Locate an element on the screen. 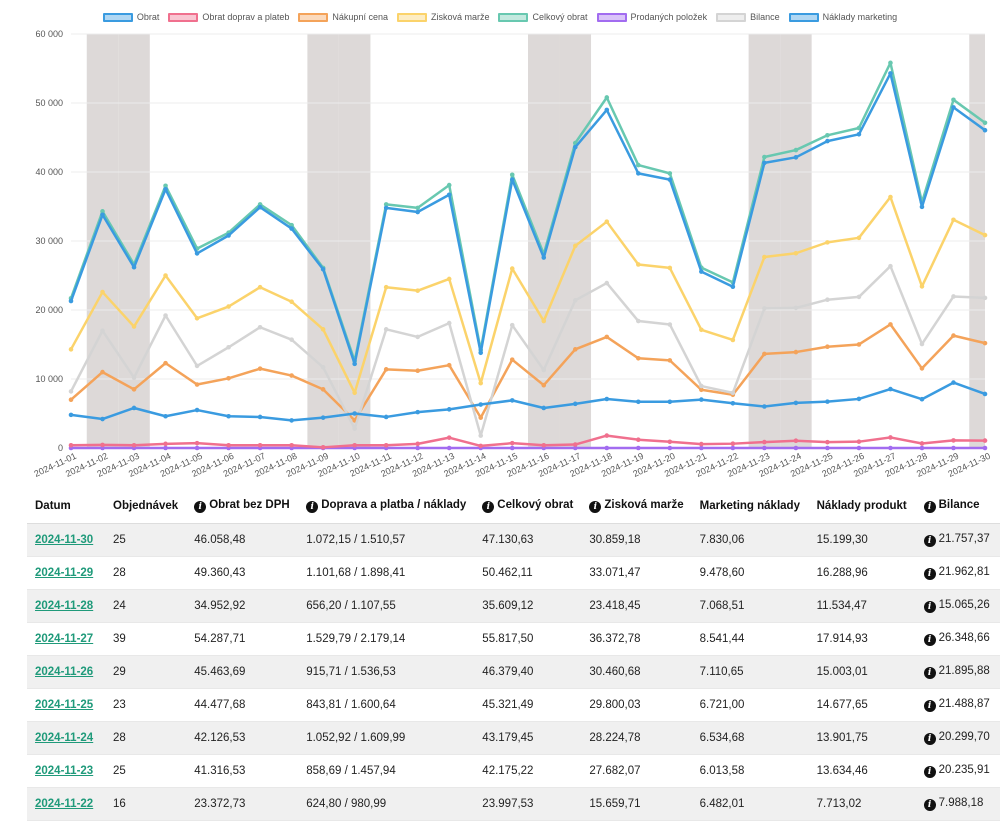  date-link: 2024-11-29 is located at coordinates (64, 572).